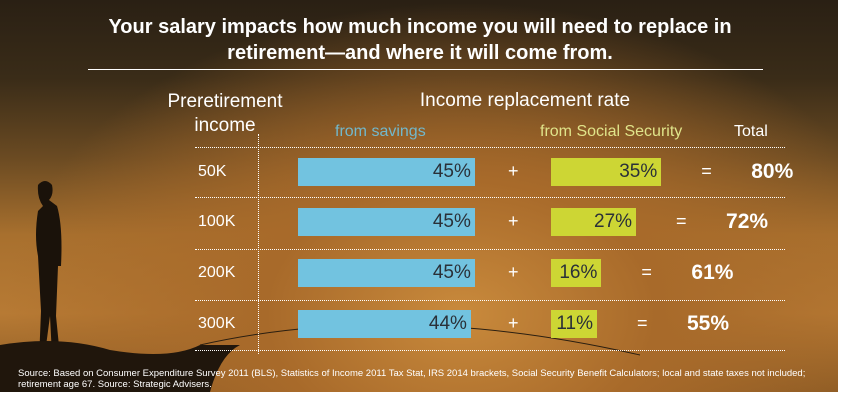  Describe the element at coordinates (772, 171) in the screenshot. I see `total-value: 80%` at that location.